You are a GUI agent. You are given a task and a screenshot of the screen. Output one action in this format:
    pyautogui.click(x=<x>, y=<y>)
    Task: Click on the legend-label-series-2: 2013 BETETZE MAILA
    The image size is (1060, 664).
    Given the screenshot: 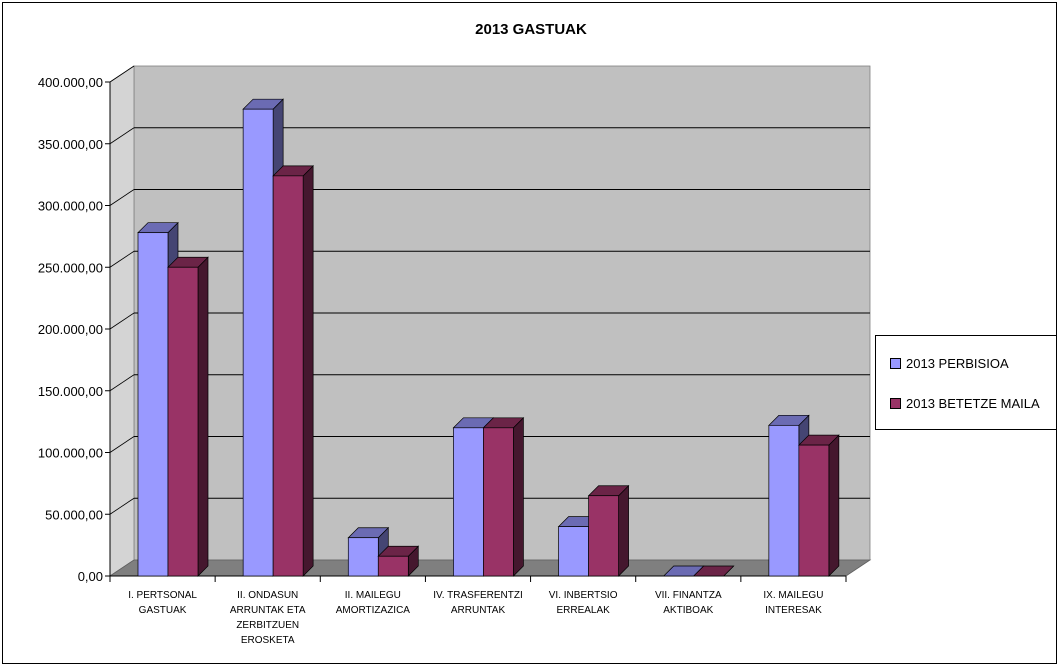 What is the action you would take?
    pyautogui.click(x=973, y=403)
    